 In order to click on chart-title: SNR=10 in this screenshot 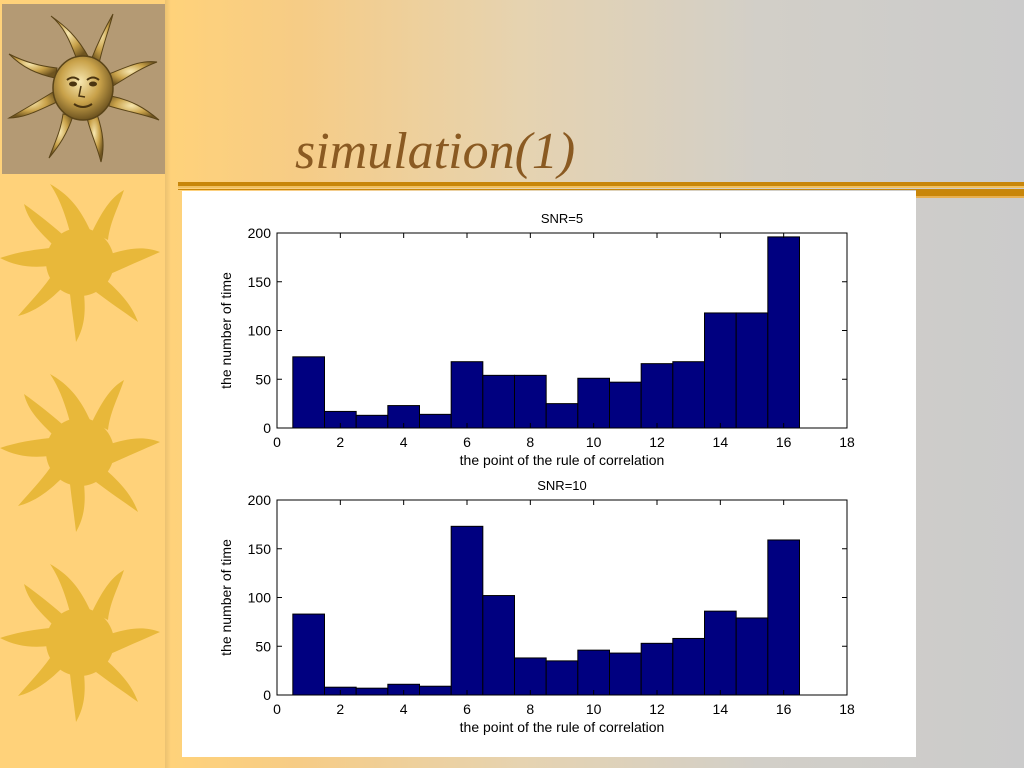, I will do `click(562, 485)`.